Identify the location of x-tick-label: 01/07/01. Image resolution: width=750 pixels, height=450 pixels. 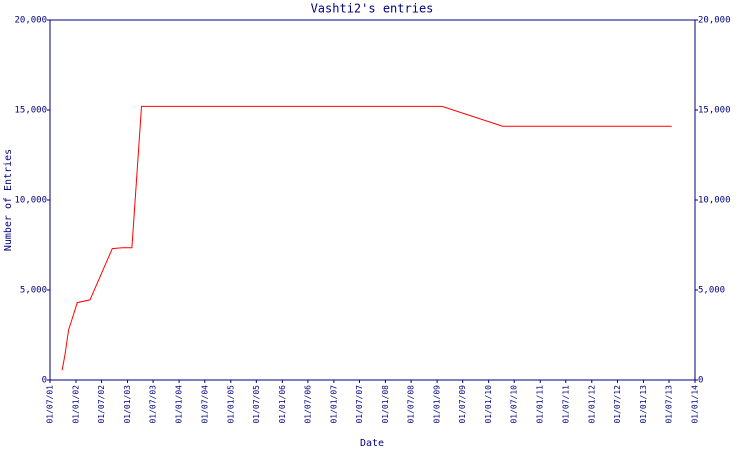
(50, 404).